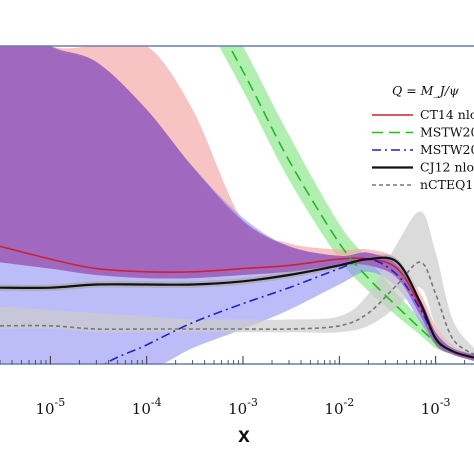  What do you see at coordinates (425, 90) in the screenshot?
I see `legend-title: Q = M_J/ψ` at bounding box center [425, 90].